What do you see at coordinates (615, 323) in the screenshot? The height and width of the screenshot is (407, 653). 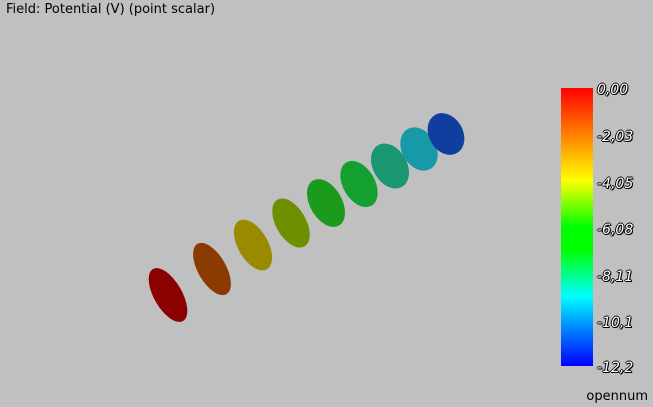 I see `legend-tick-label: -10,1` at bounding box center [615, 323].